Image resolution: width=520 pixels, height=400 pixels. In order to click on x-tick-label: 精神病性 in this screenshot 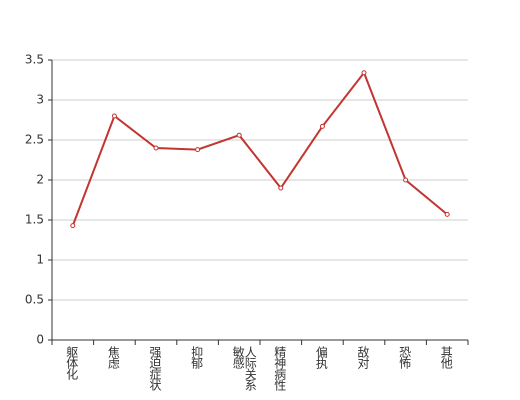, I will do `click(279, 368)`.